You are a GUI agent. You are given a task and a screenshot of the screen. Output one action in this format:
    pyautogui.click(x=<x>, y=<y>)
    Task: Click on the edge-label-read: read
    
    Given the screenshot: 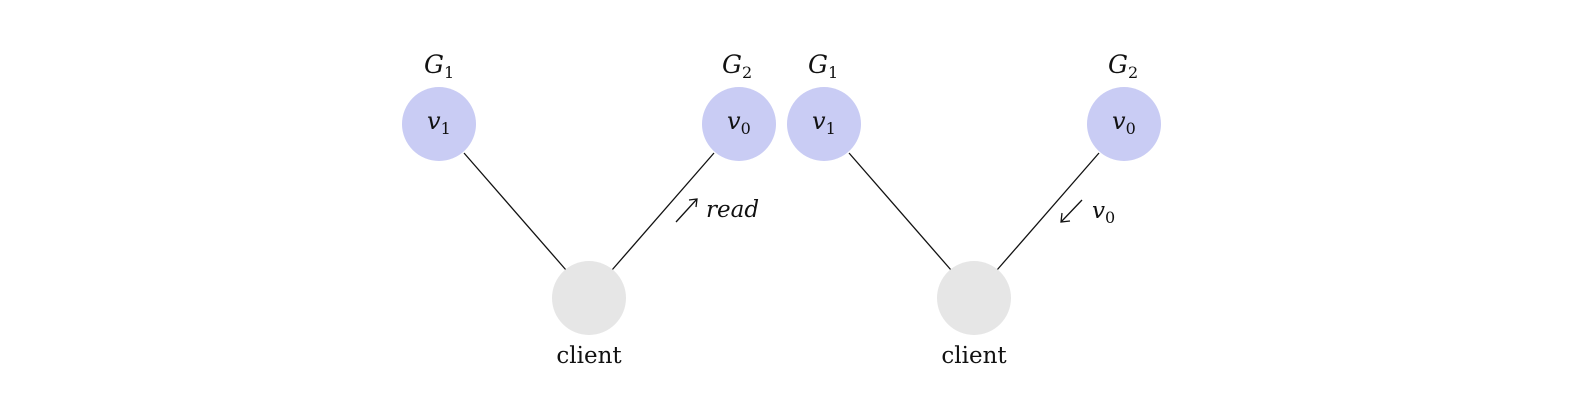 What is the action you would take?
    pyautogui.click(x=732, y=210)
    